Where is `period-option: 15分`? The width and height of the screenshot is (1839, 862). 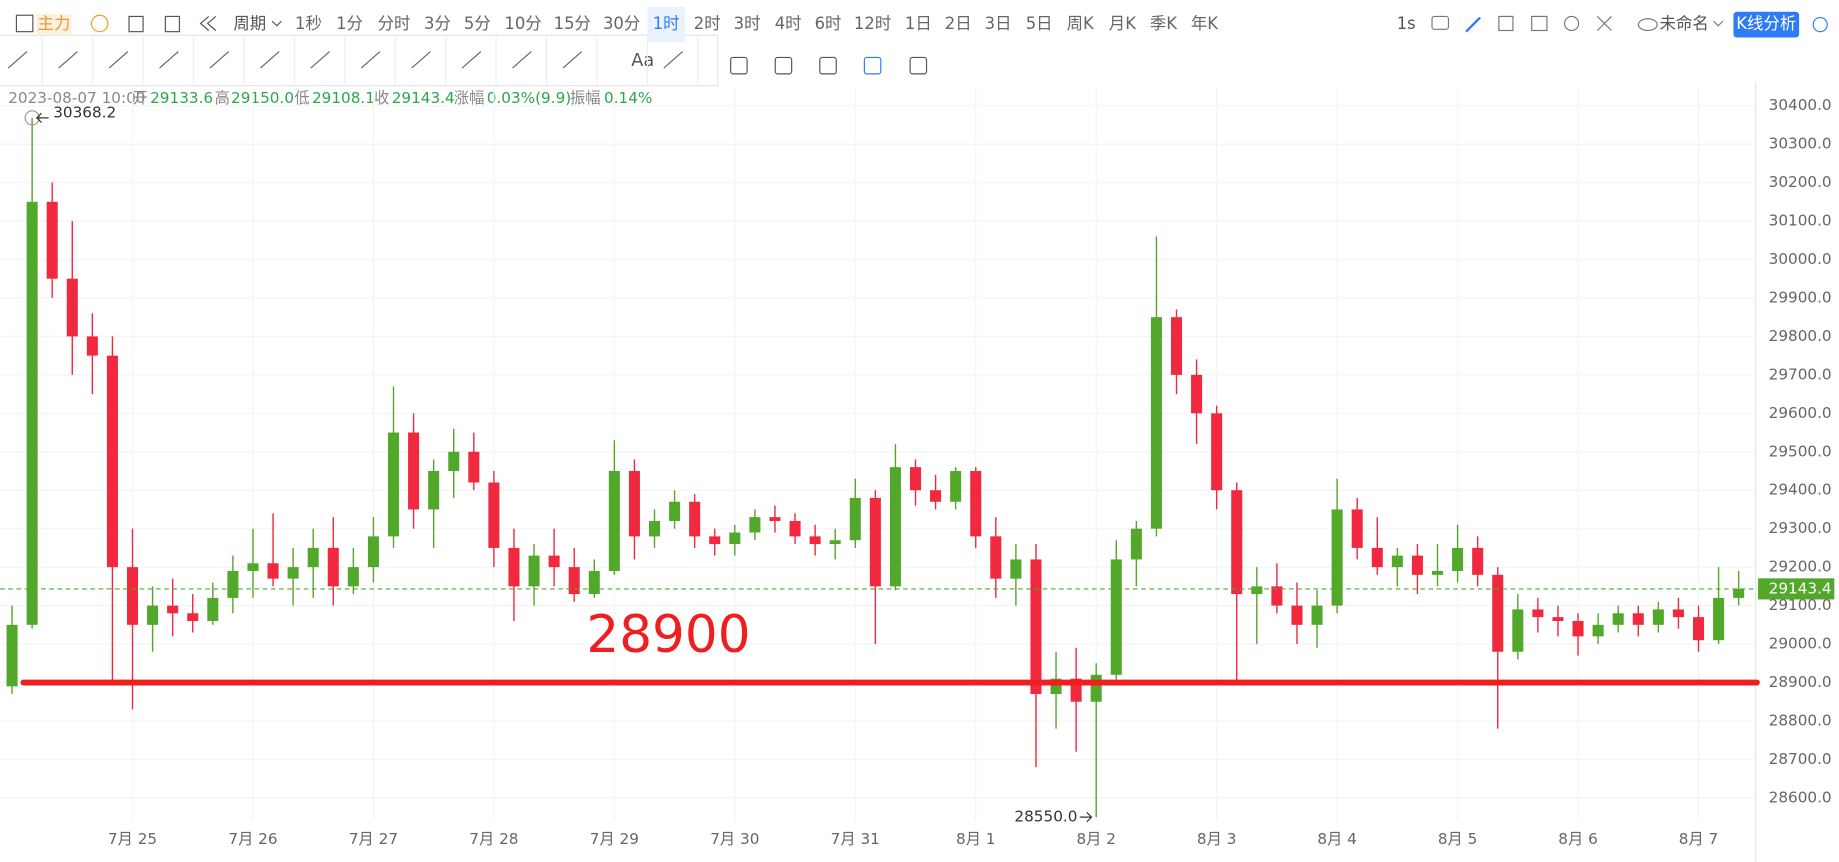
period-option: 15分 is located at coordinates (572, 23).